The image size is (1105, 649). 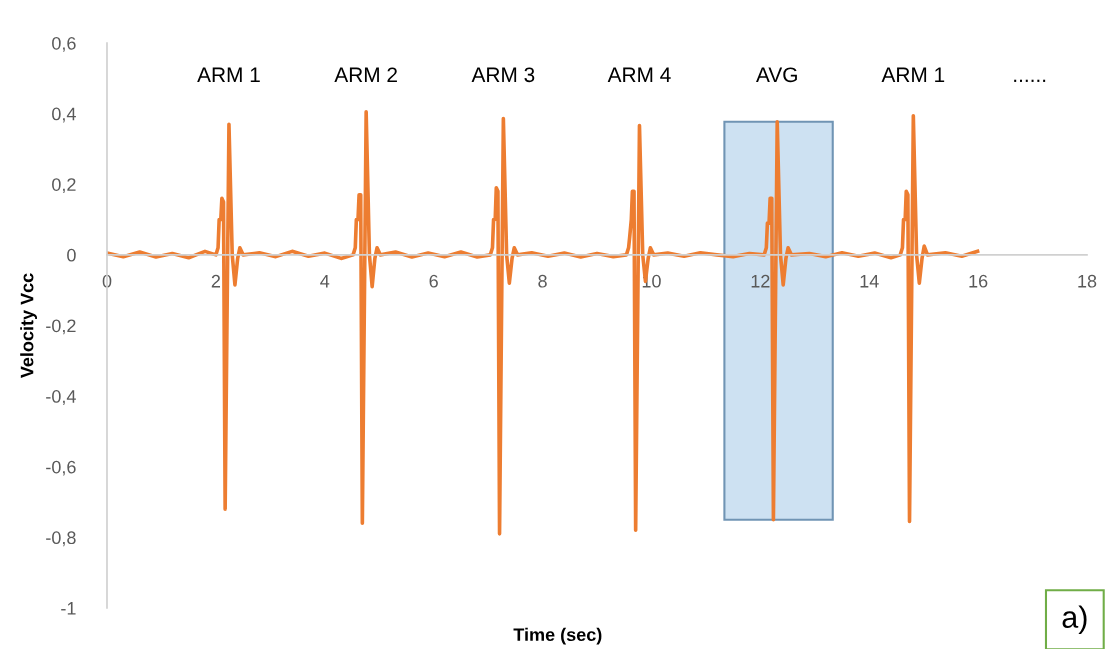 I want to click on y-tick-label: 0, so click(x=71, y=255).